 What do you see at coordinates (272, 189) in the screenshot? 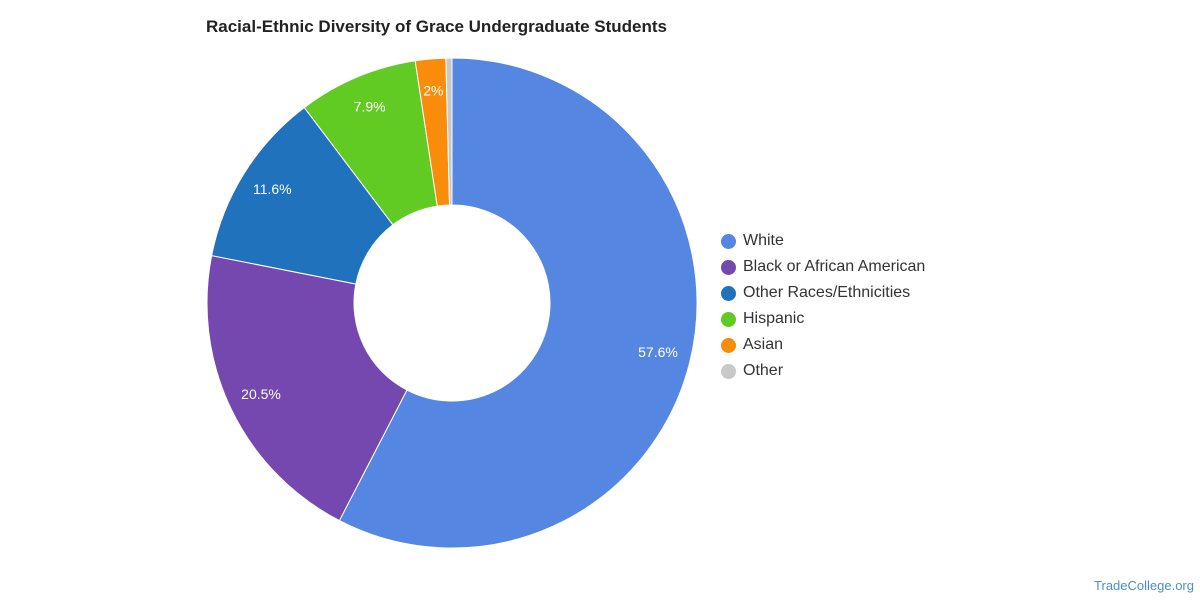
I see `slice-label-other-races-ethnicities: 11.6%` at bounding box center [272, 189].